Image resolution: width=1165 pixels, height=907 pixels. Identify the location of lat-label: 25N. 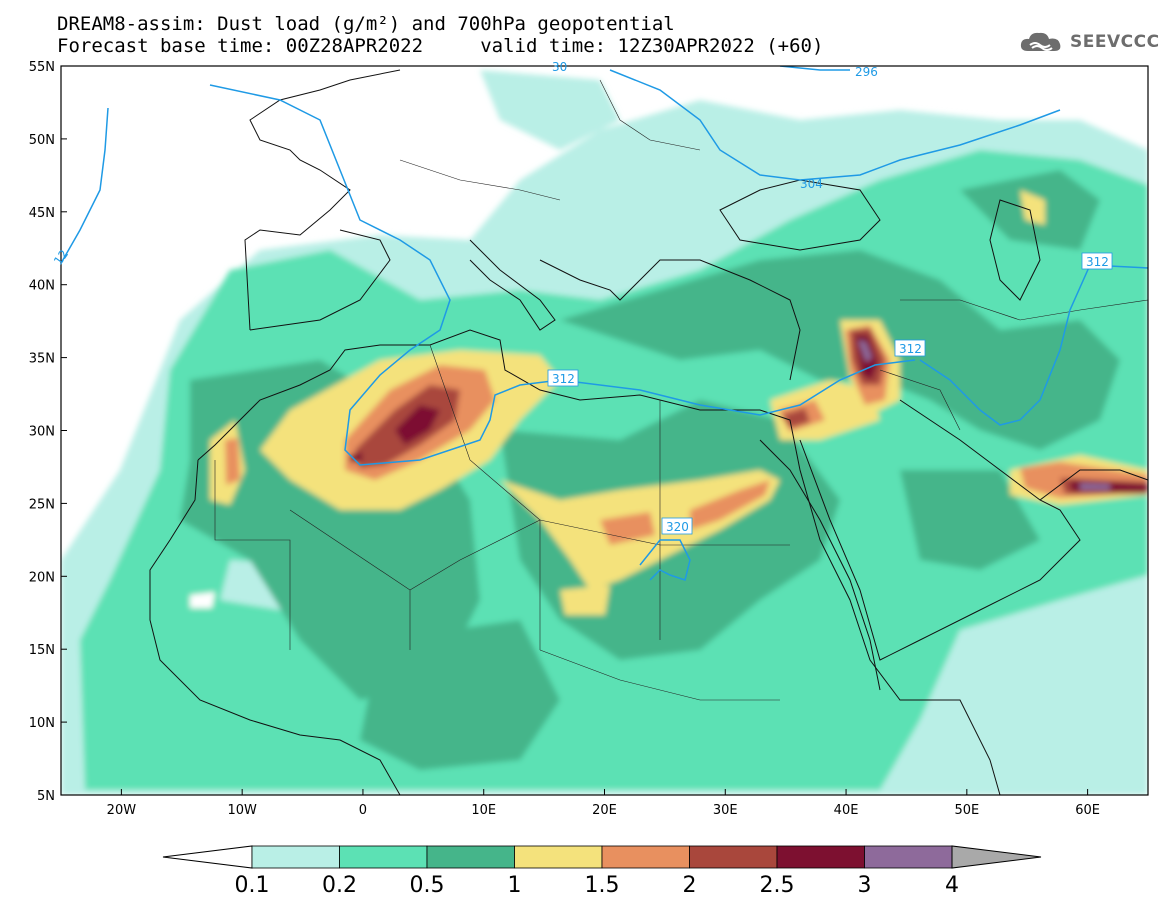
(42, 504).